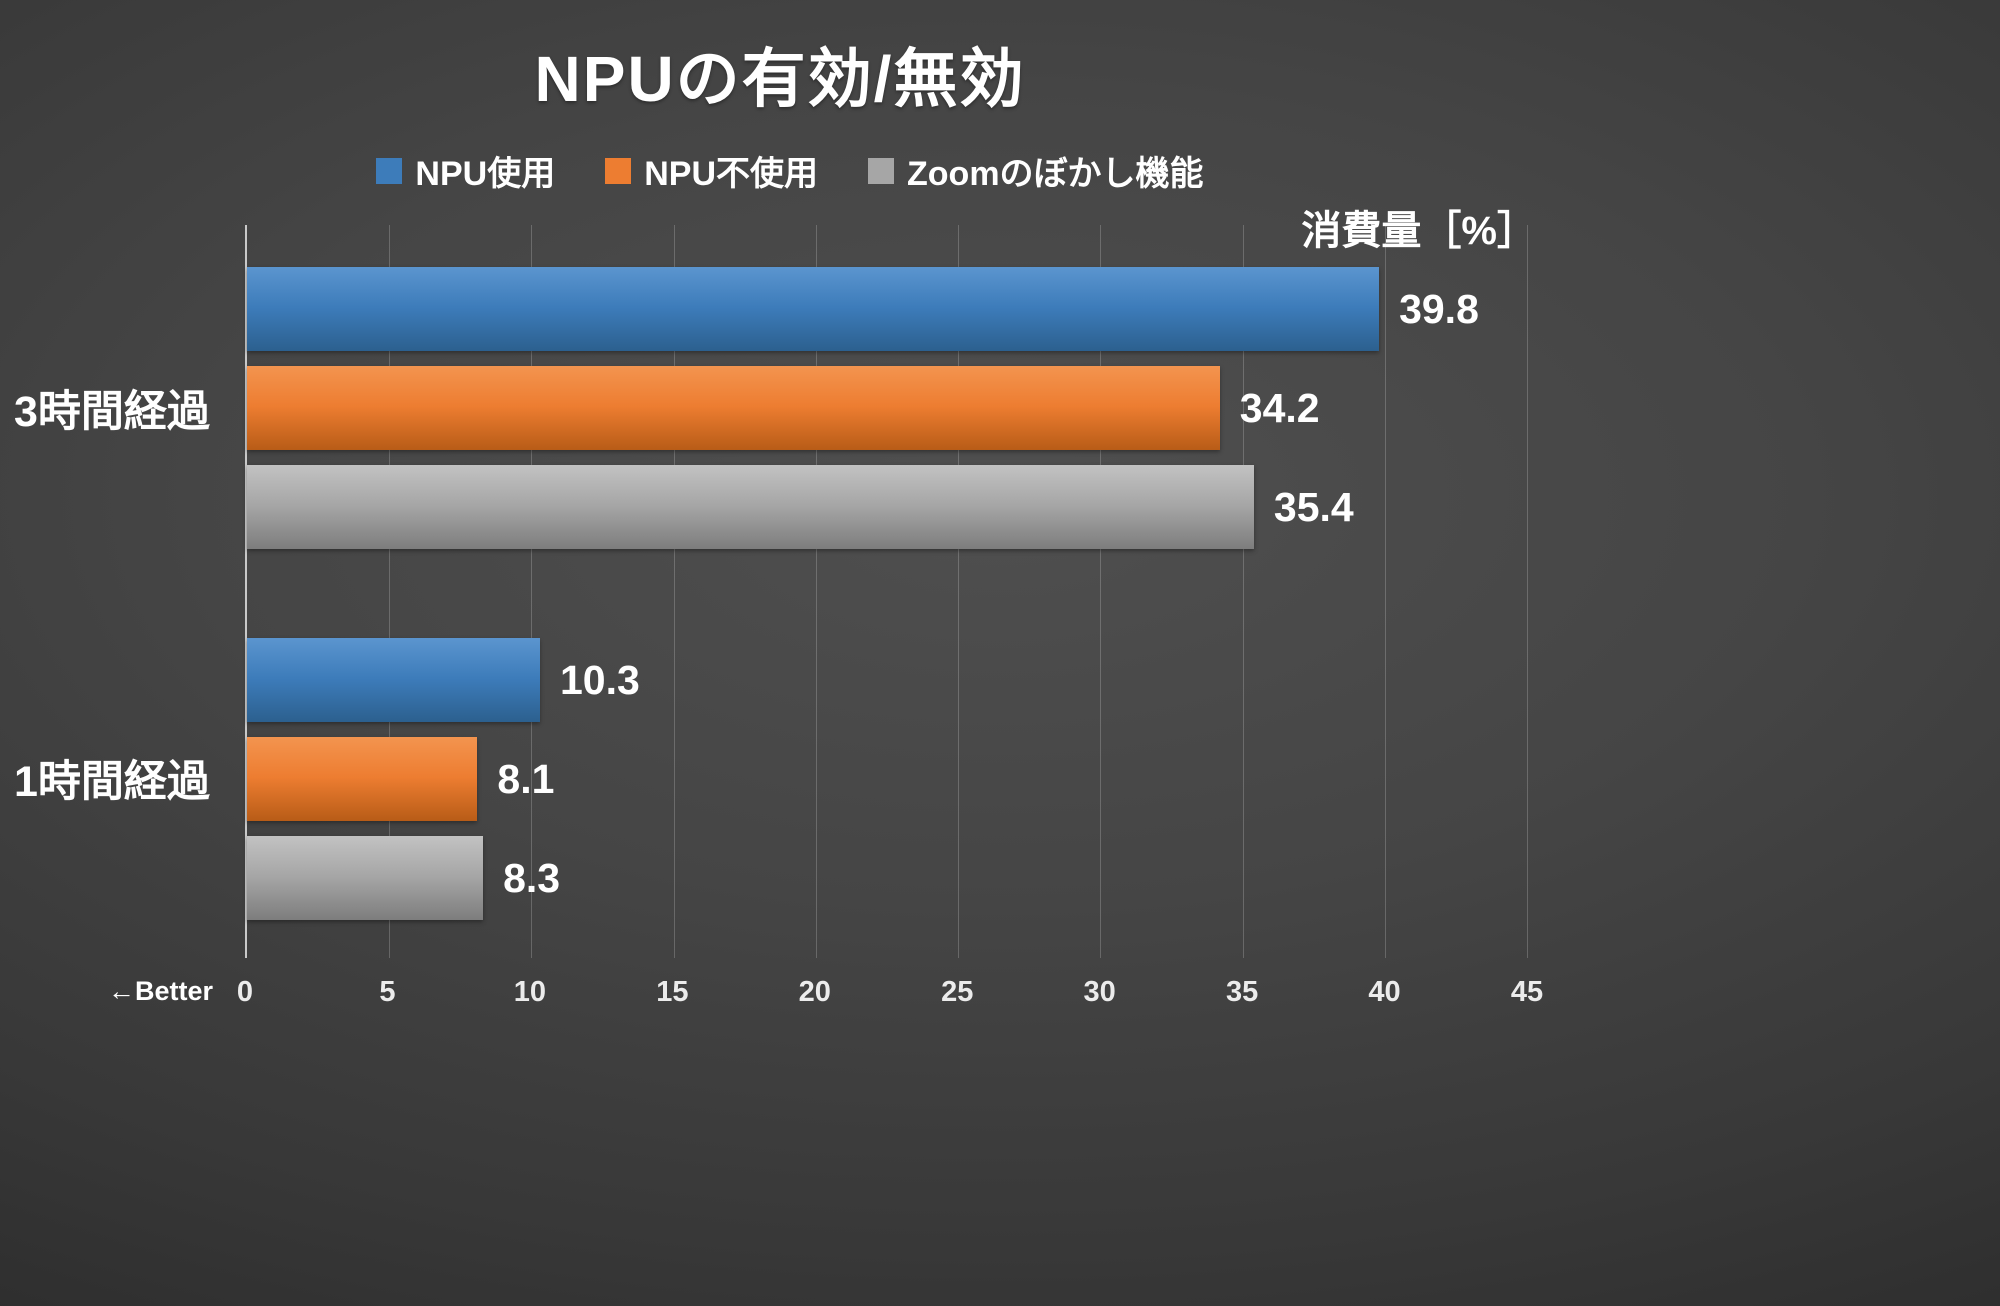 The height and width of the screenshot is (1306, 2000). I want to click on bar-row: 35.4, so click(887, 507).